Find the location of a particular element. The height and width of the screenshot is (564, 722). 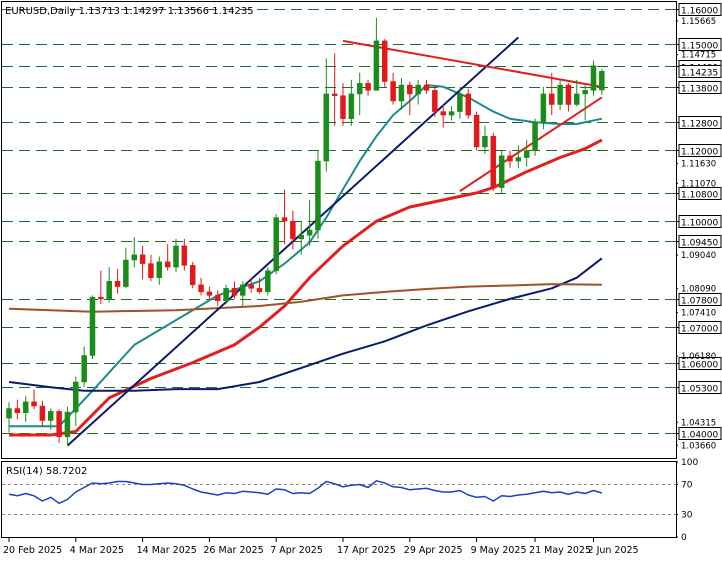

time-label: 26 Mar 2025 is located at coordinates (233, 550).